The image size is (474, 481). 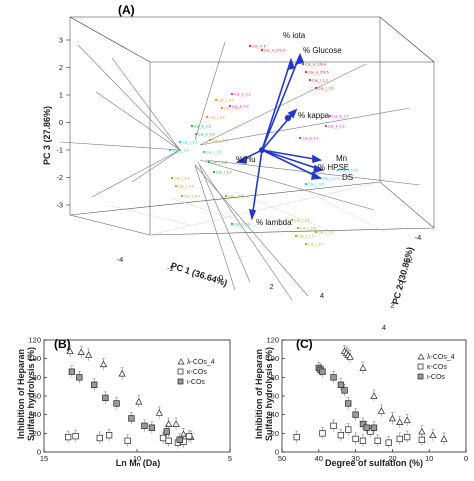 What do you see at coordinates (333, 167) in the screenshot?
I see `loading-label-hpse: % HPSE` at bounding box center [333, 167].